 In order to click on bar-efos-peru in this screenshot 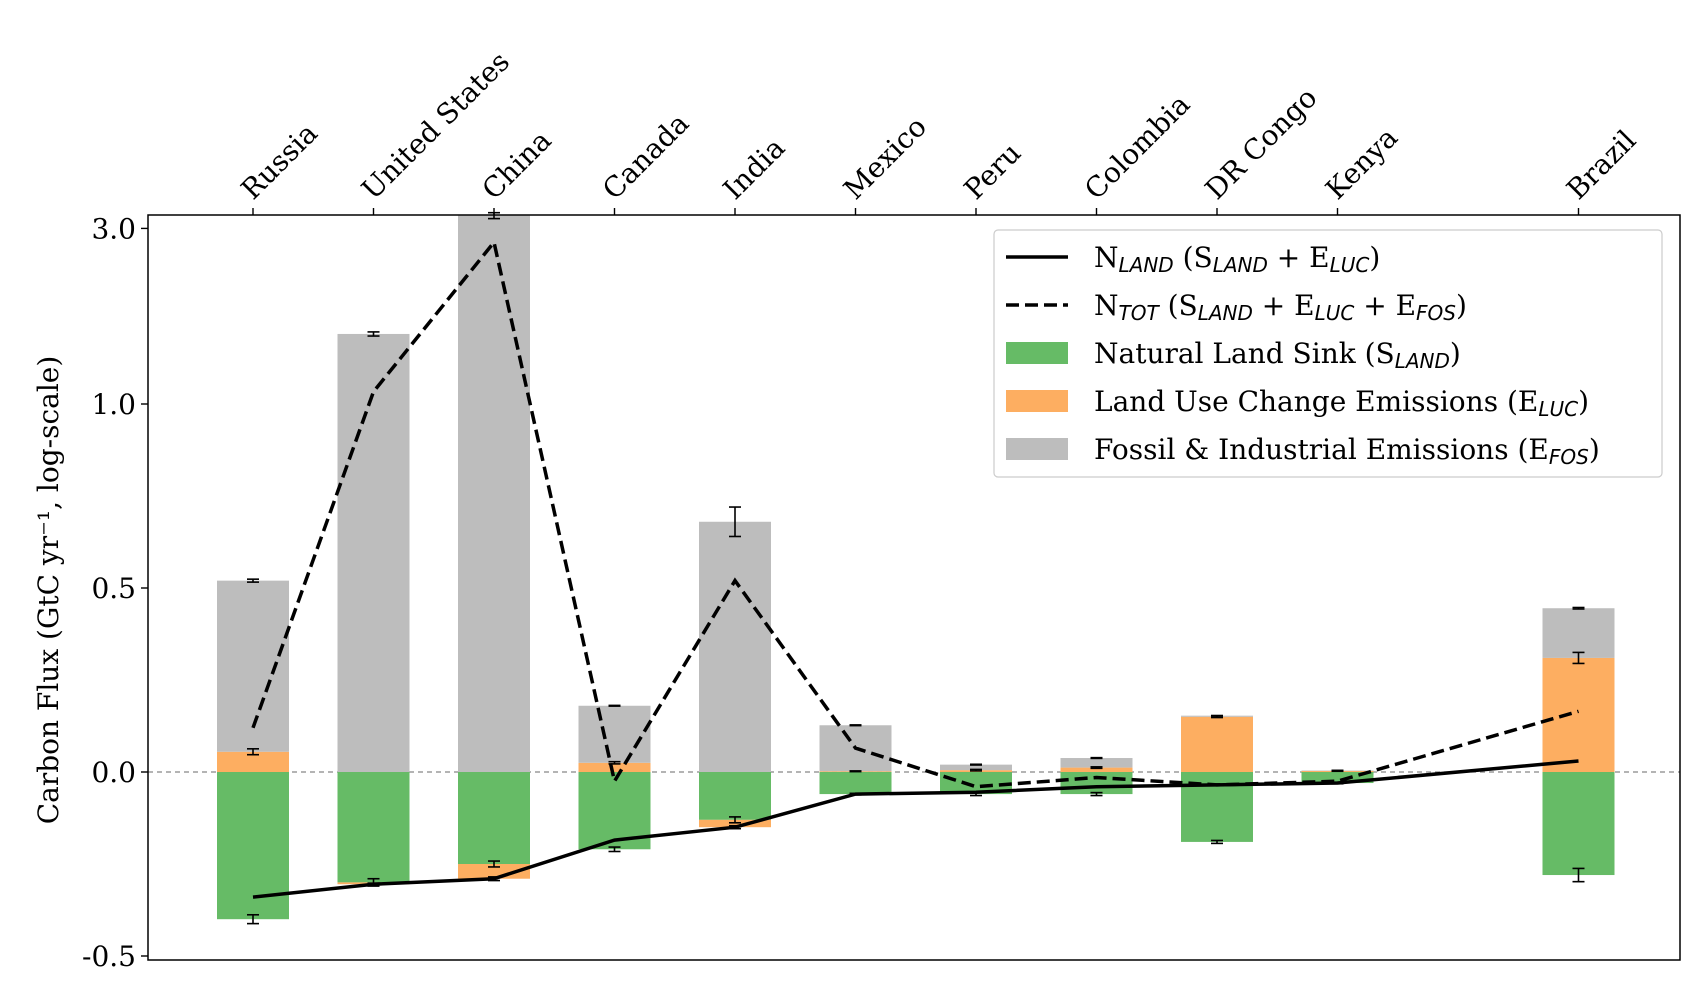, I will do `click(976, 767)`.